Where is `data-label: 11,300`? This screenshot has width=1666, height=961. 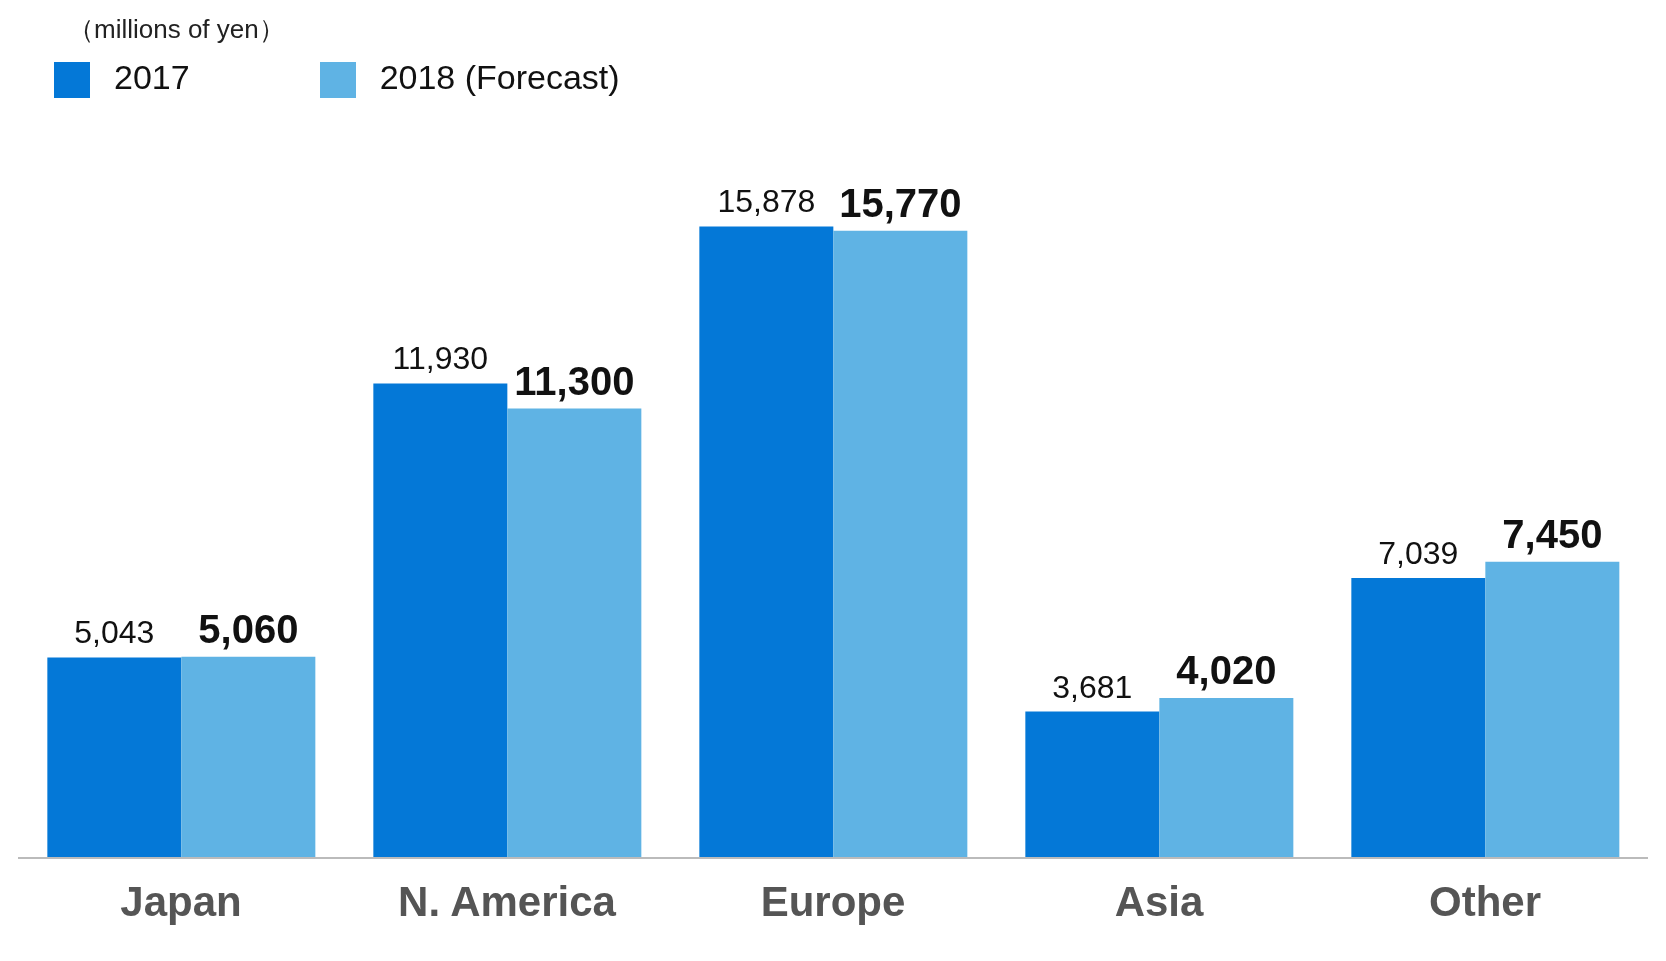 data-label: 11,300 is located at coordinates (574, 380).